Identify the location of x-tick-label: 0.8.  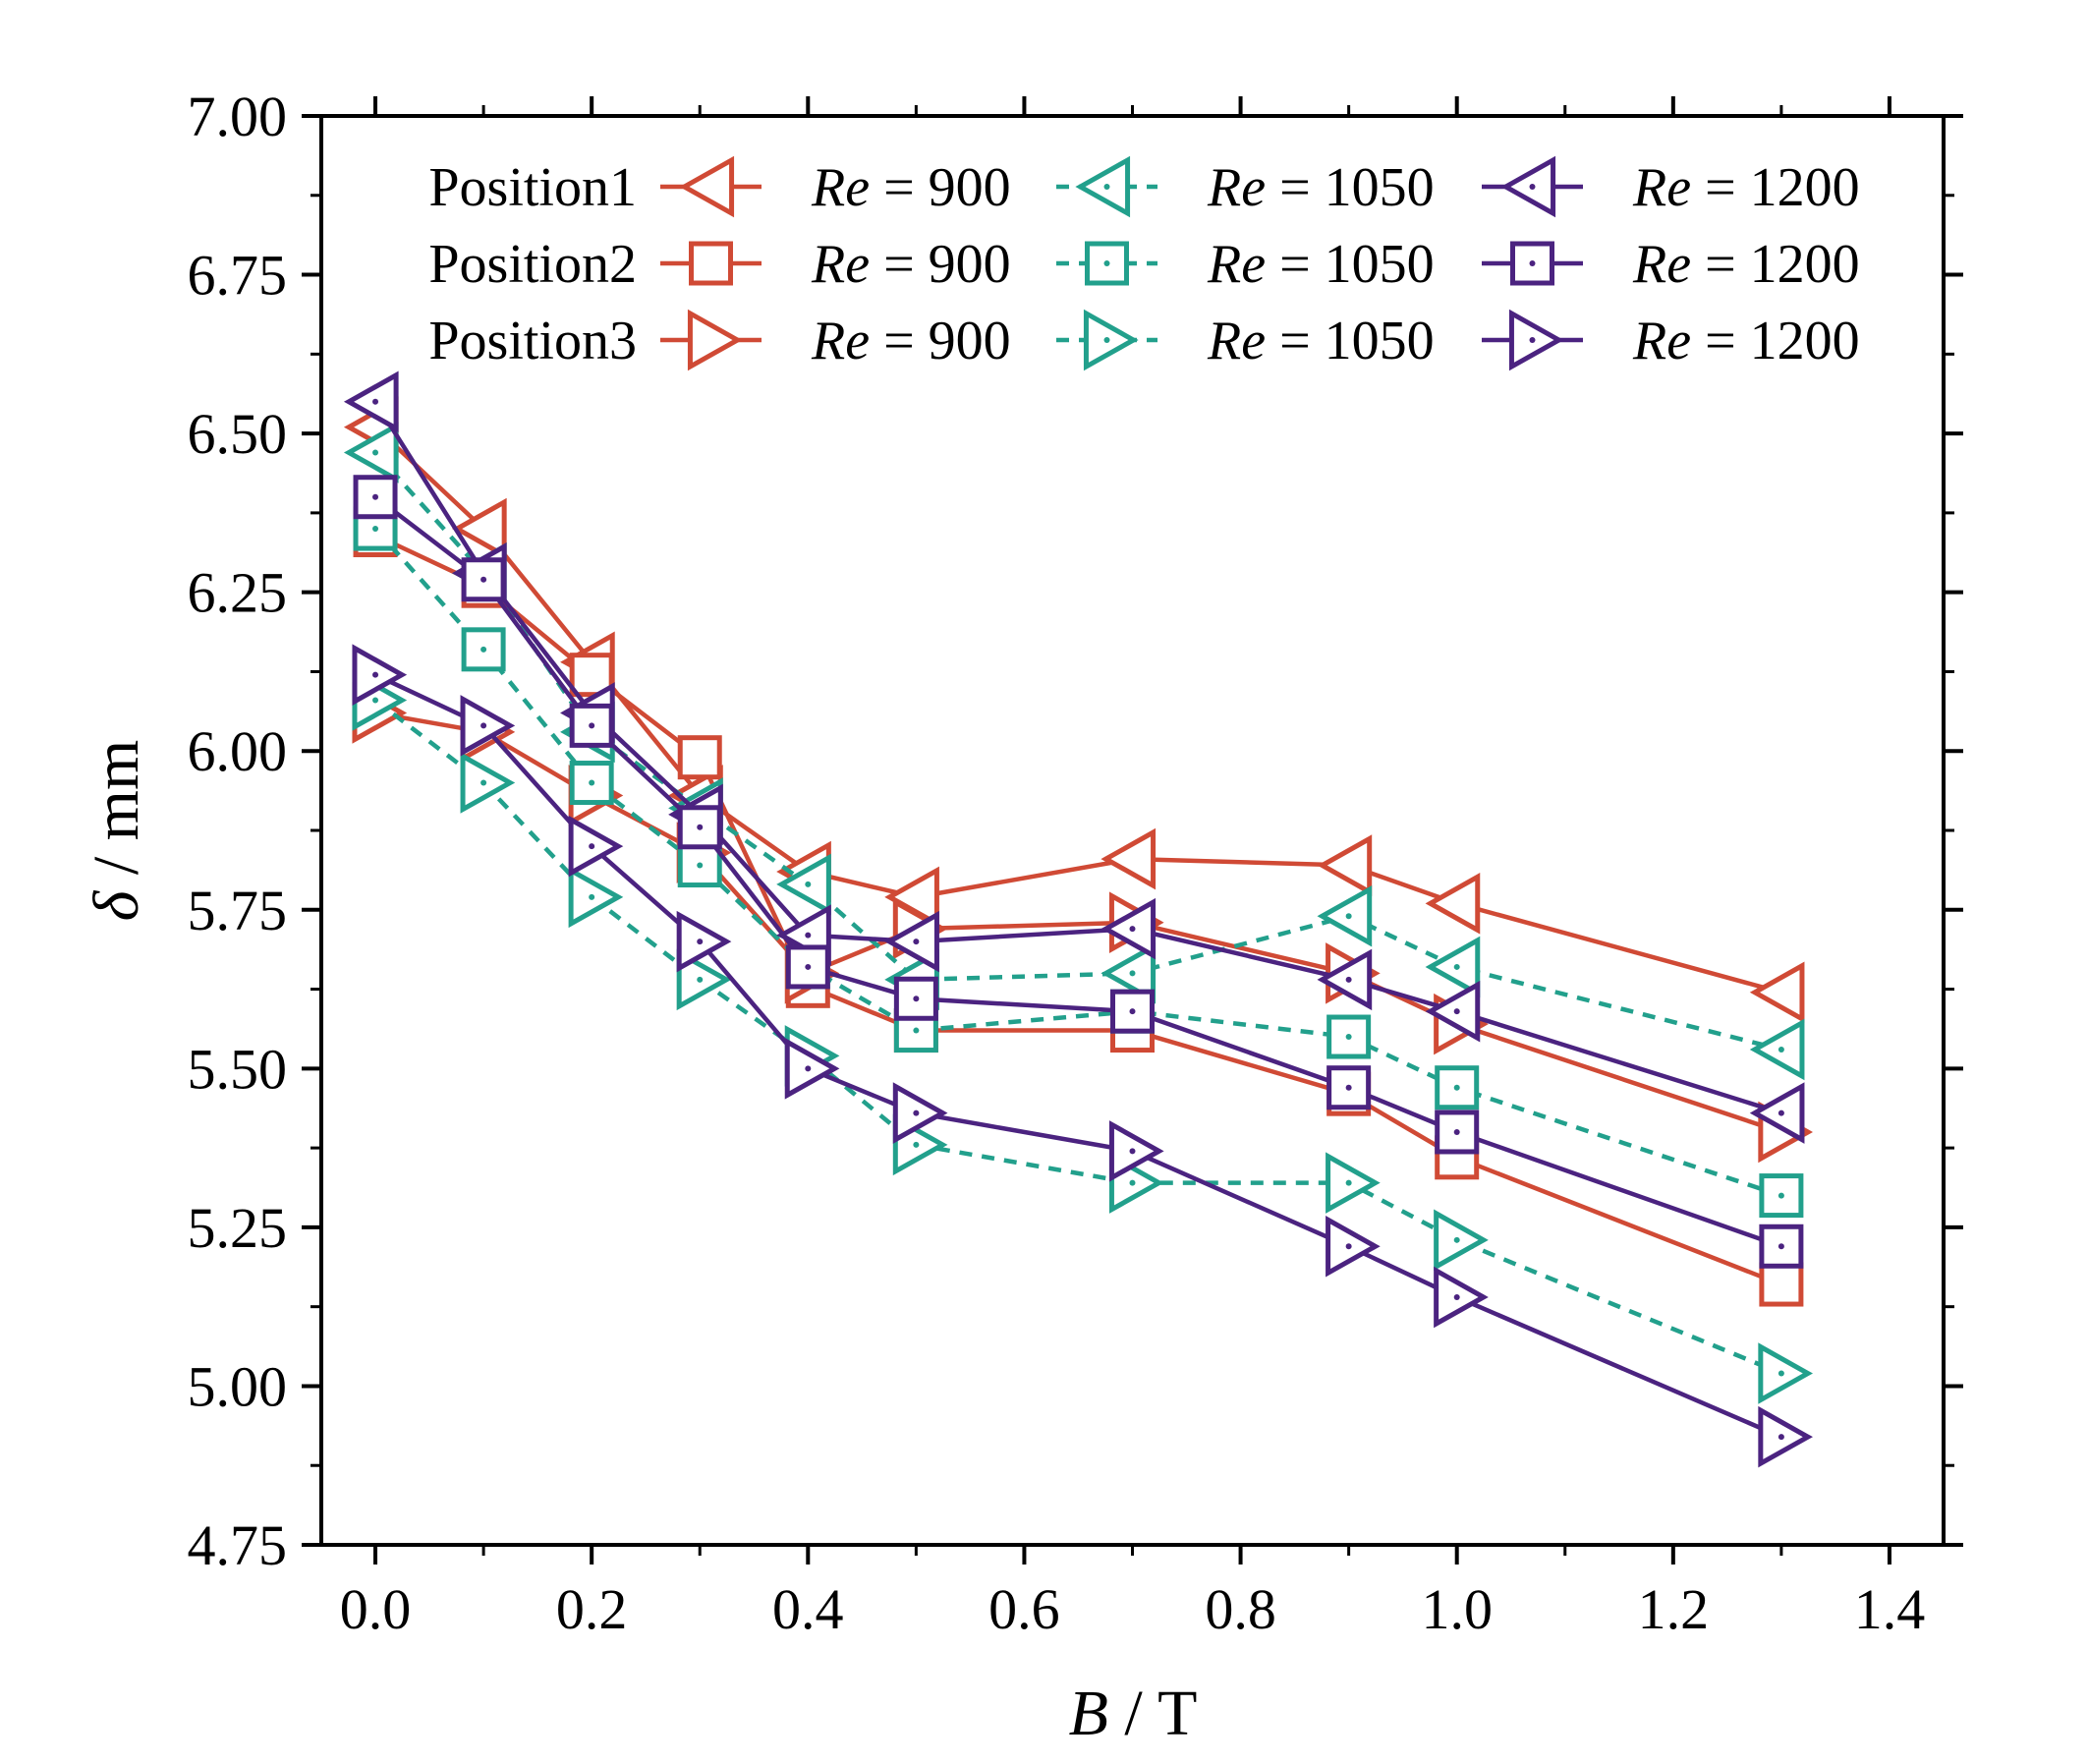
(1240, 1609).